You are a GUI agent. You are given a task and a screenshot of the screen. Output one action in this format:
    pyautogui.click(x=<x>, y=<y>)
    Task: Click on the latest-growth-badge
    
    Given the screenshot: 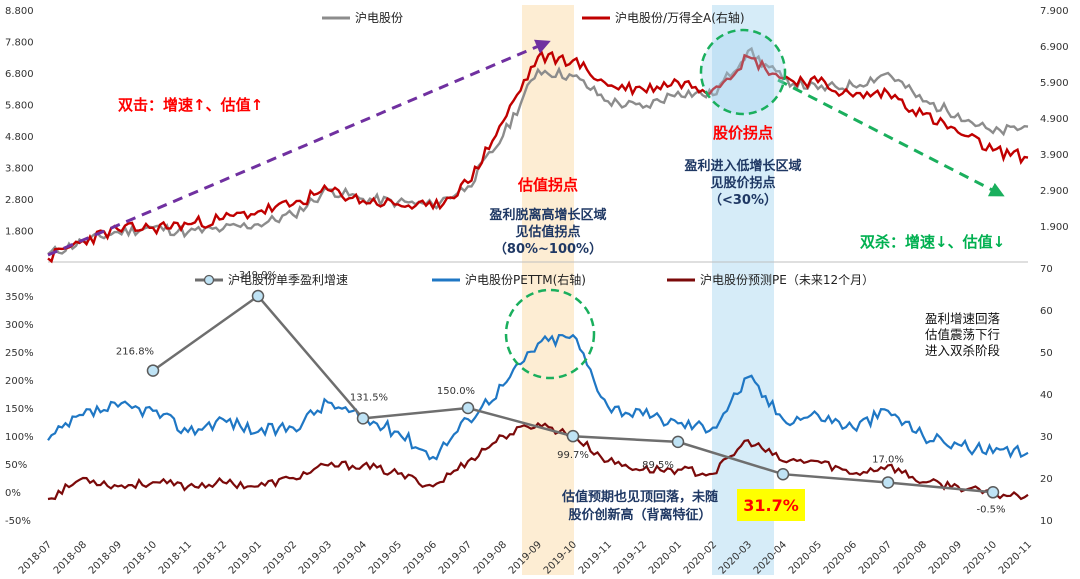 What is the action you would take?
    pyautogui.click(x=771, y=505)
    